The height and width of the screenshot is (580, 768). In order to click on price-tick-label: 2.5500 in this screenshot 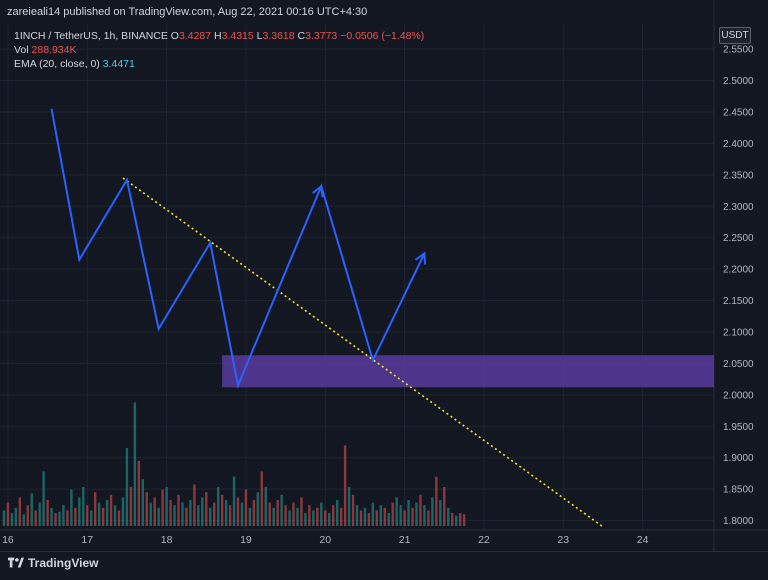, I will do `click(738, 50)`.